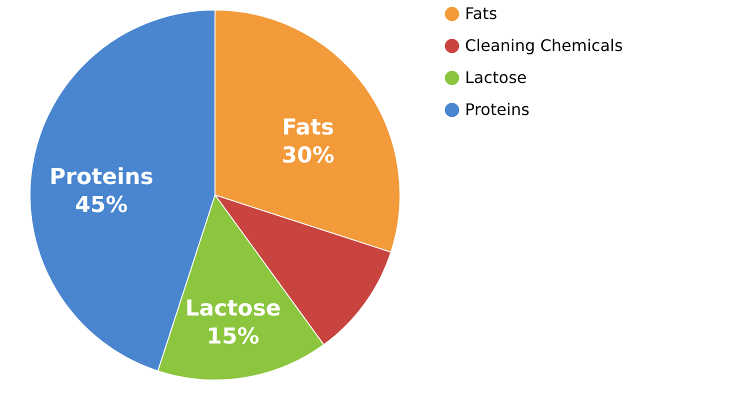  I want to click on slice-label: Lactose, so click(233, 309).